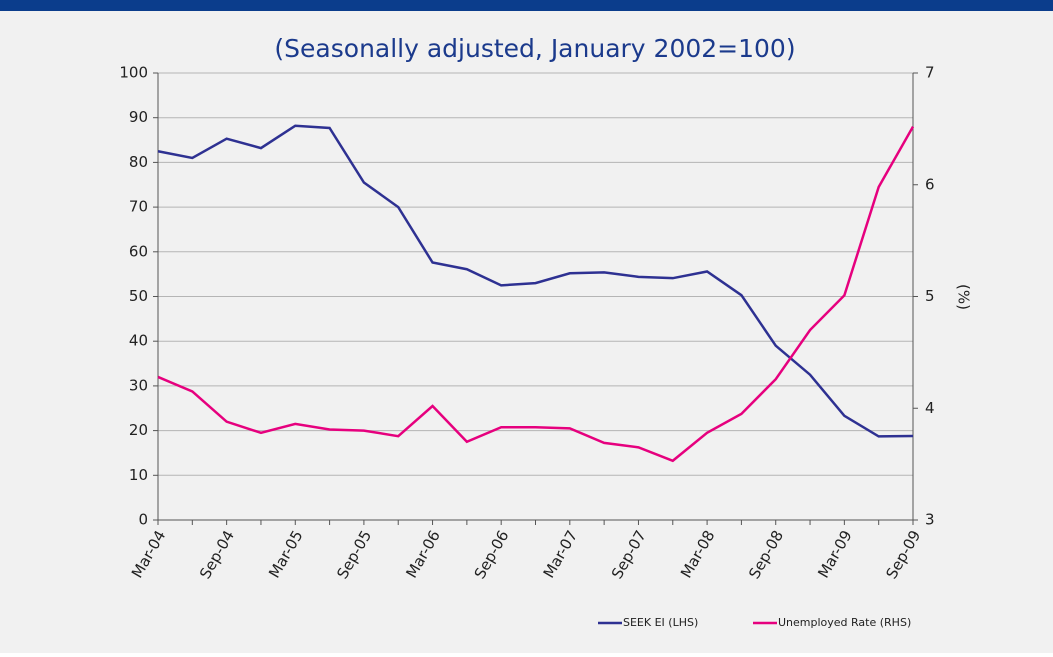 This screenshot has width=1053, height=657. Describe the element at coordinates (138, 207) in the screenshot. I see `y-tick-label: 70` at that location.